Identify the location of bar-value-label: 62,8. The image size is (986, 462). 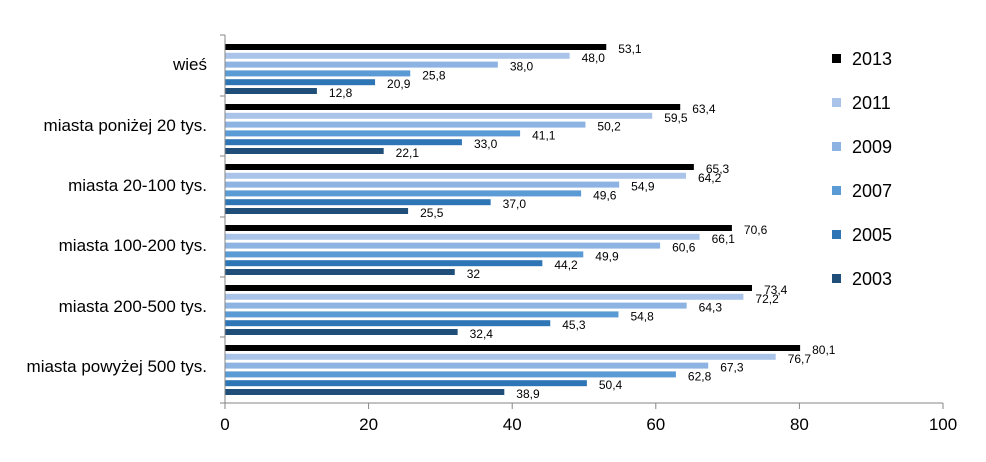
(700, 376).